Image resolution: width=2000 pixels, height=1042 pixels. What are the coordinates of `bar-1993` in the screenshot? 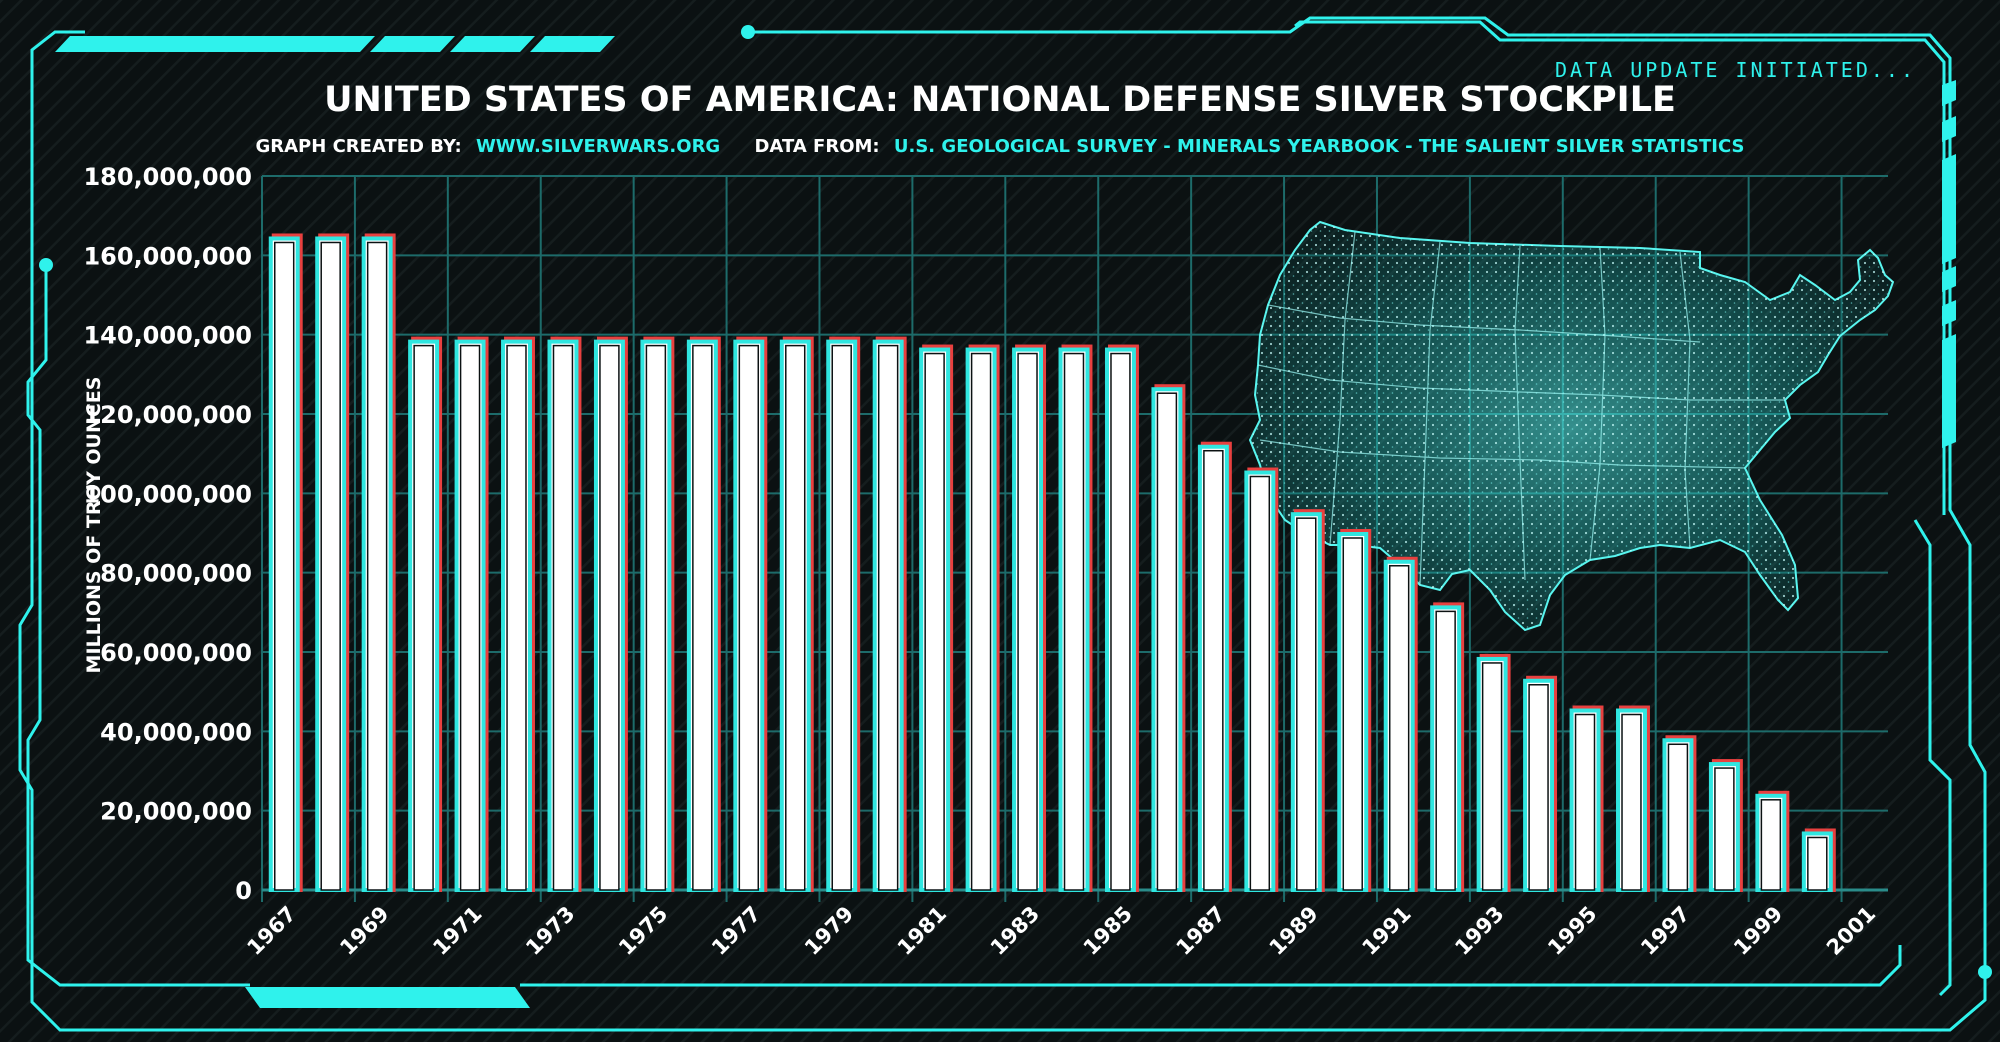 It's located at (1493, 773).